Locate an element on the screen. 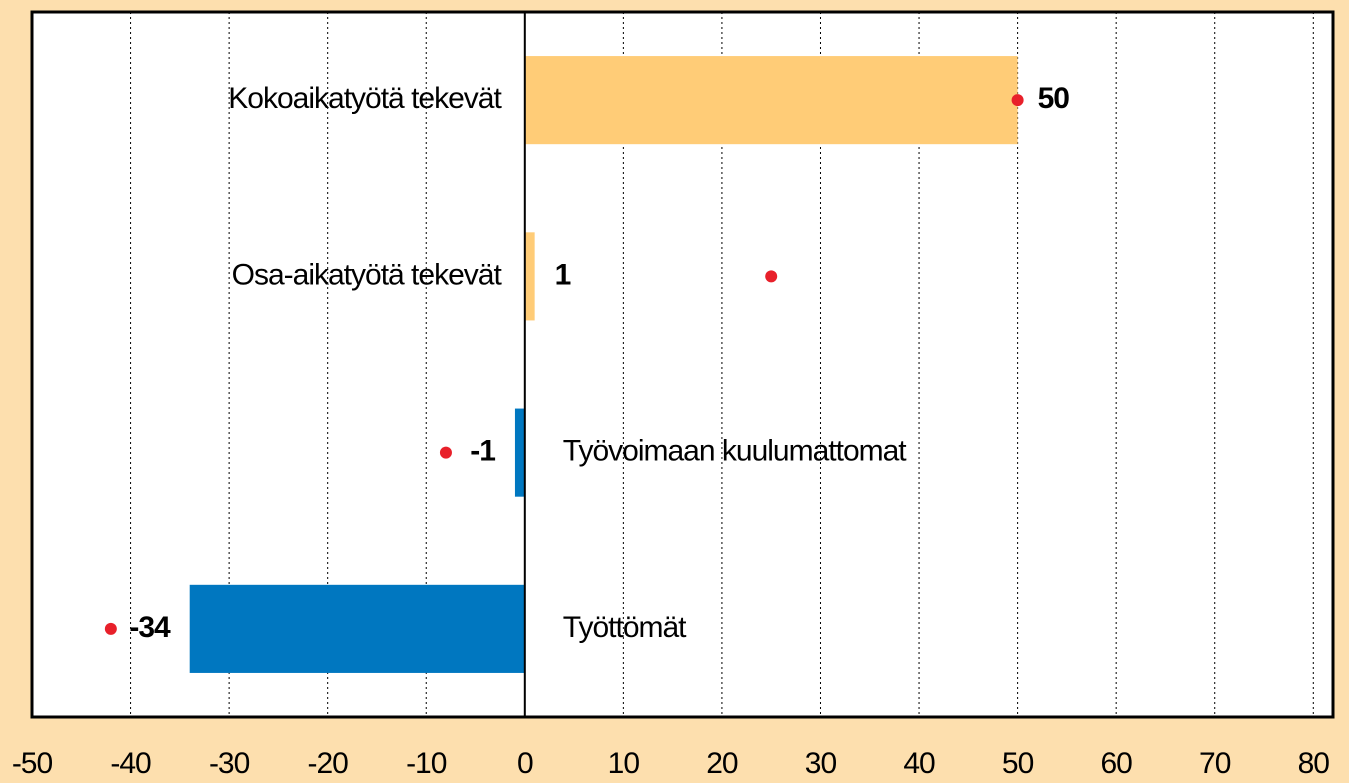 This screenshot has height=783, width=1349. x-tick-label: 40 is located at coordinates (919, 763).